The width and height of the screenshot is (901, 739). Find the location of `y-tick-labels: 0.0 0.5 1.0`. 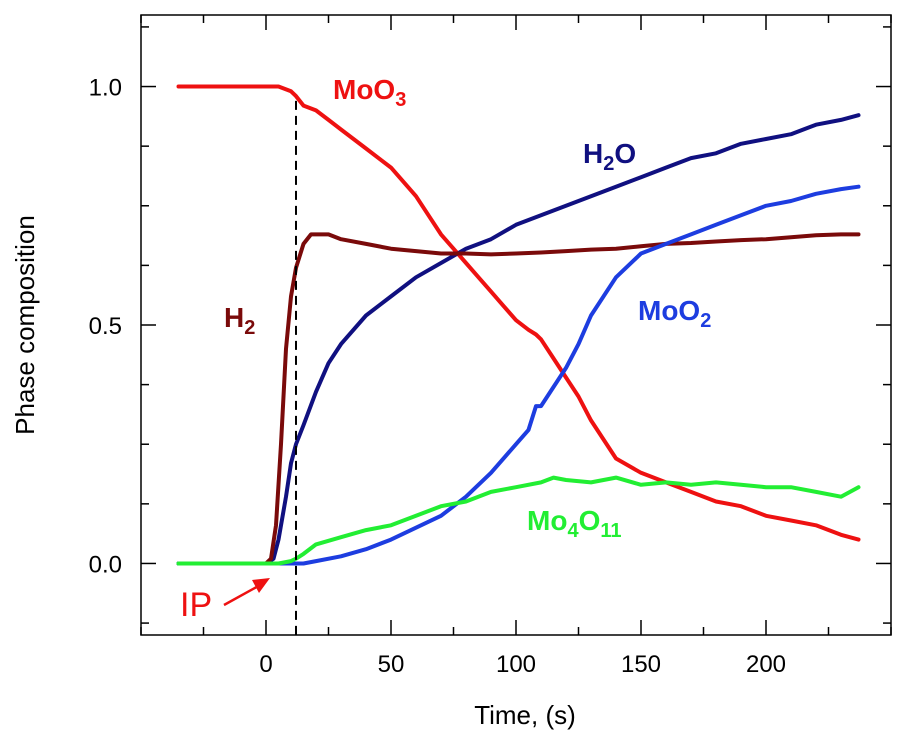

y-tick-labels: 0.0 0.5 1.0 is located at coordinates (105, 327).